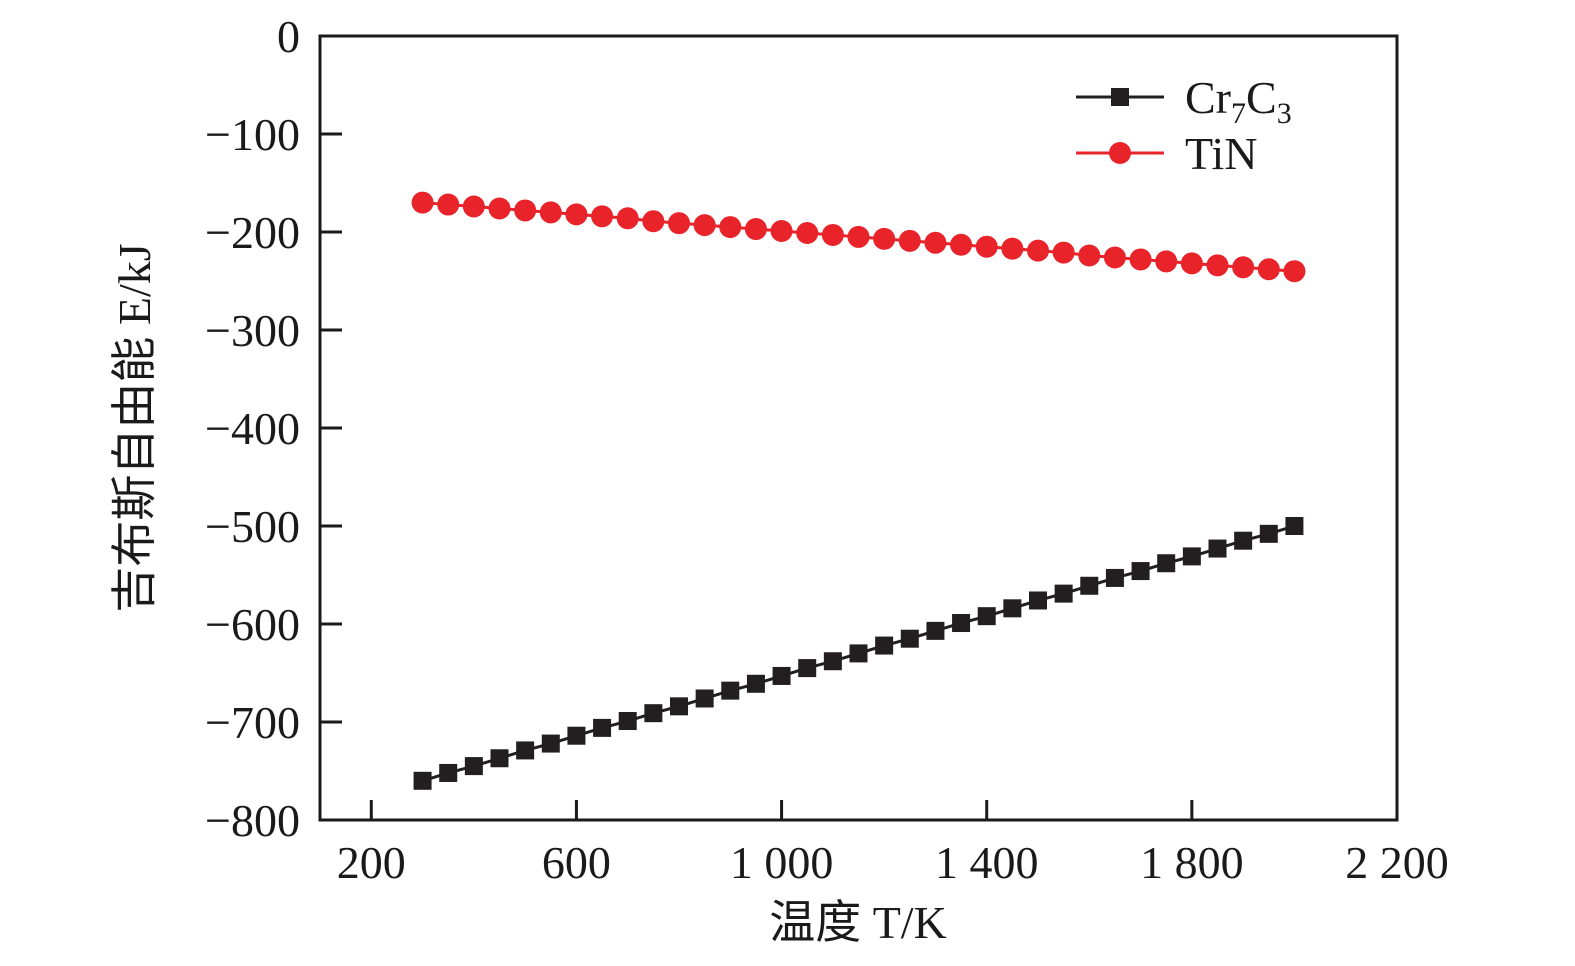 Image resolution: width=1575 pixels, height=966 pixels. Describe the element at coordinates (252, 134) in the screenshot. I see `y-tick-label: −100` at that location.